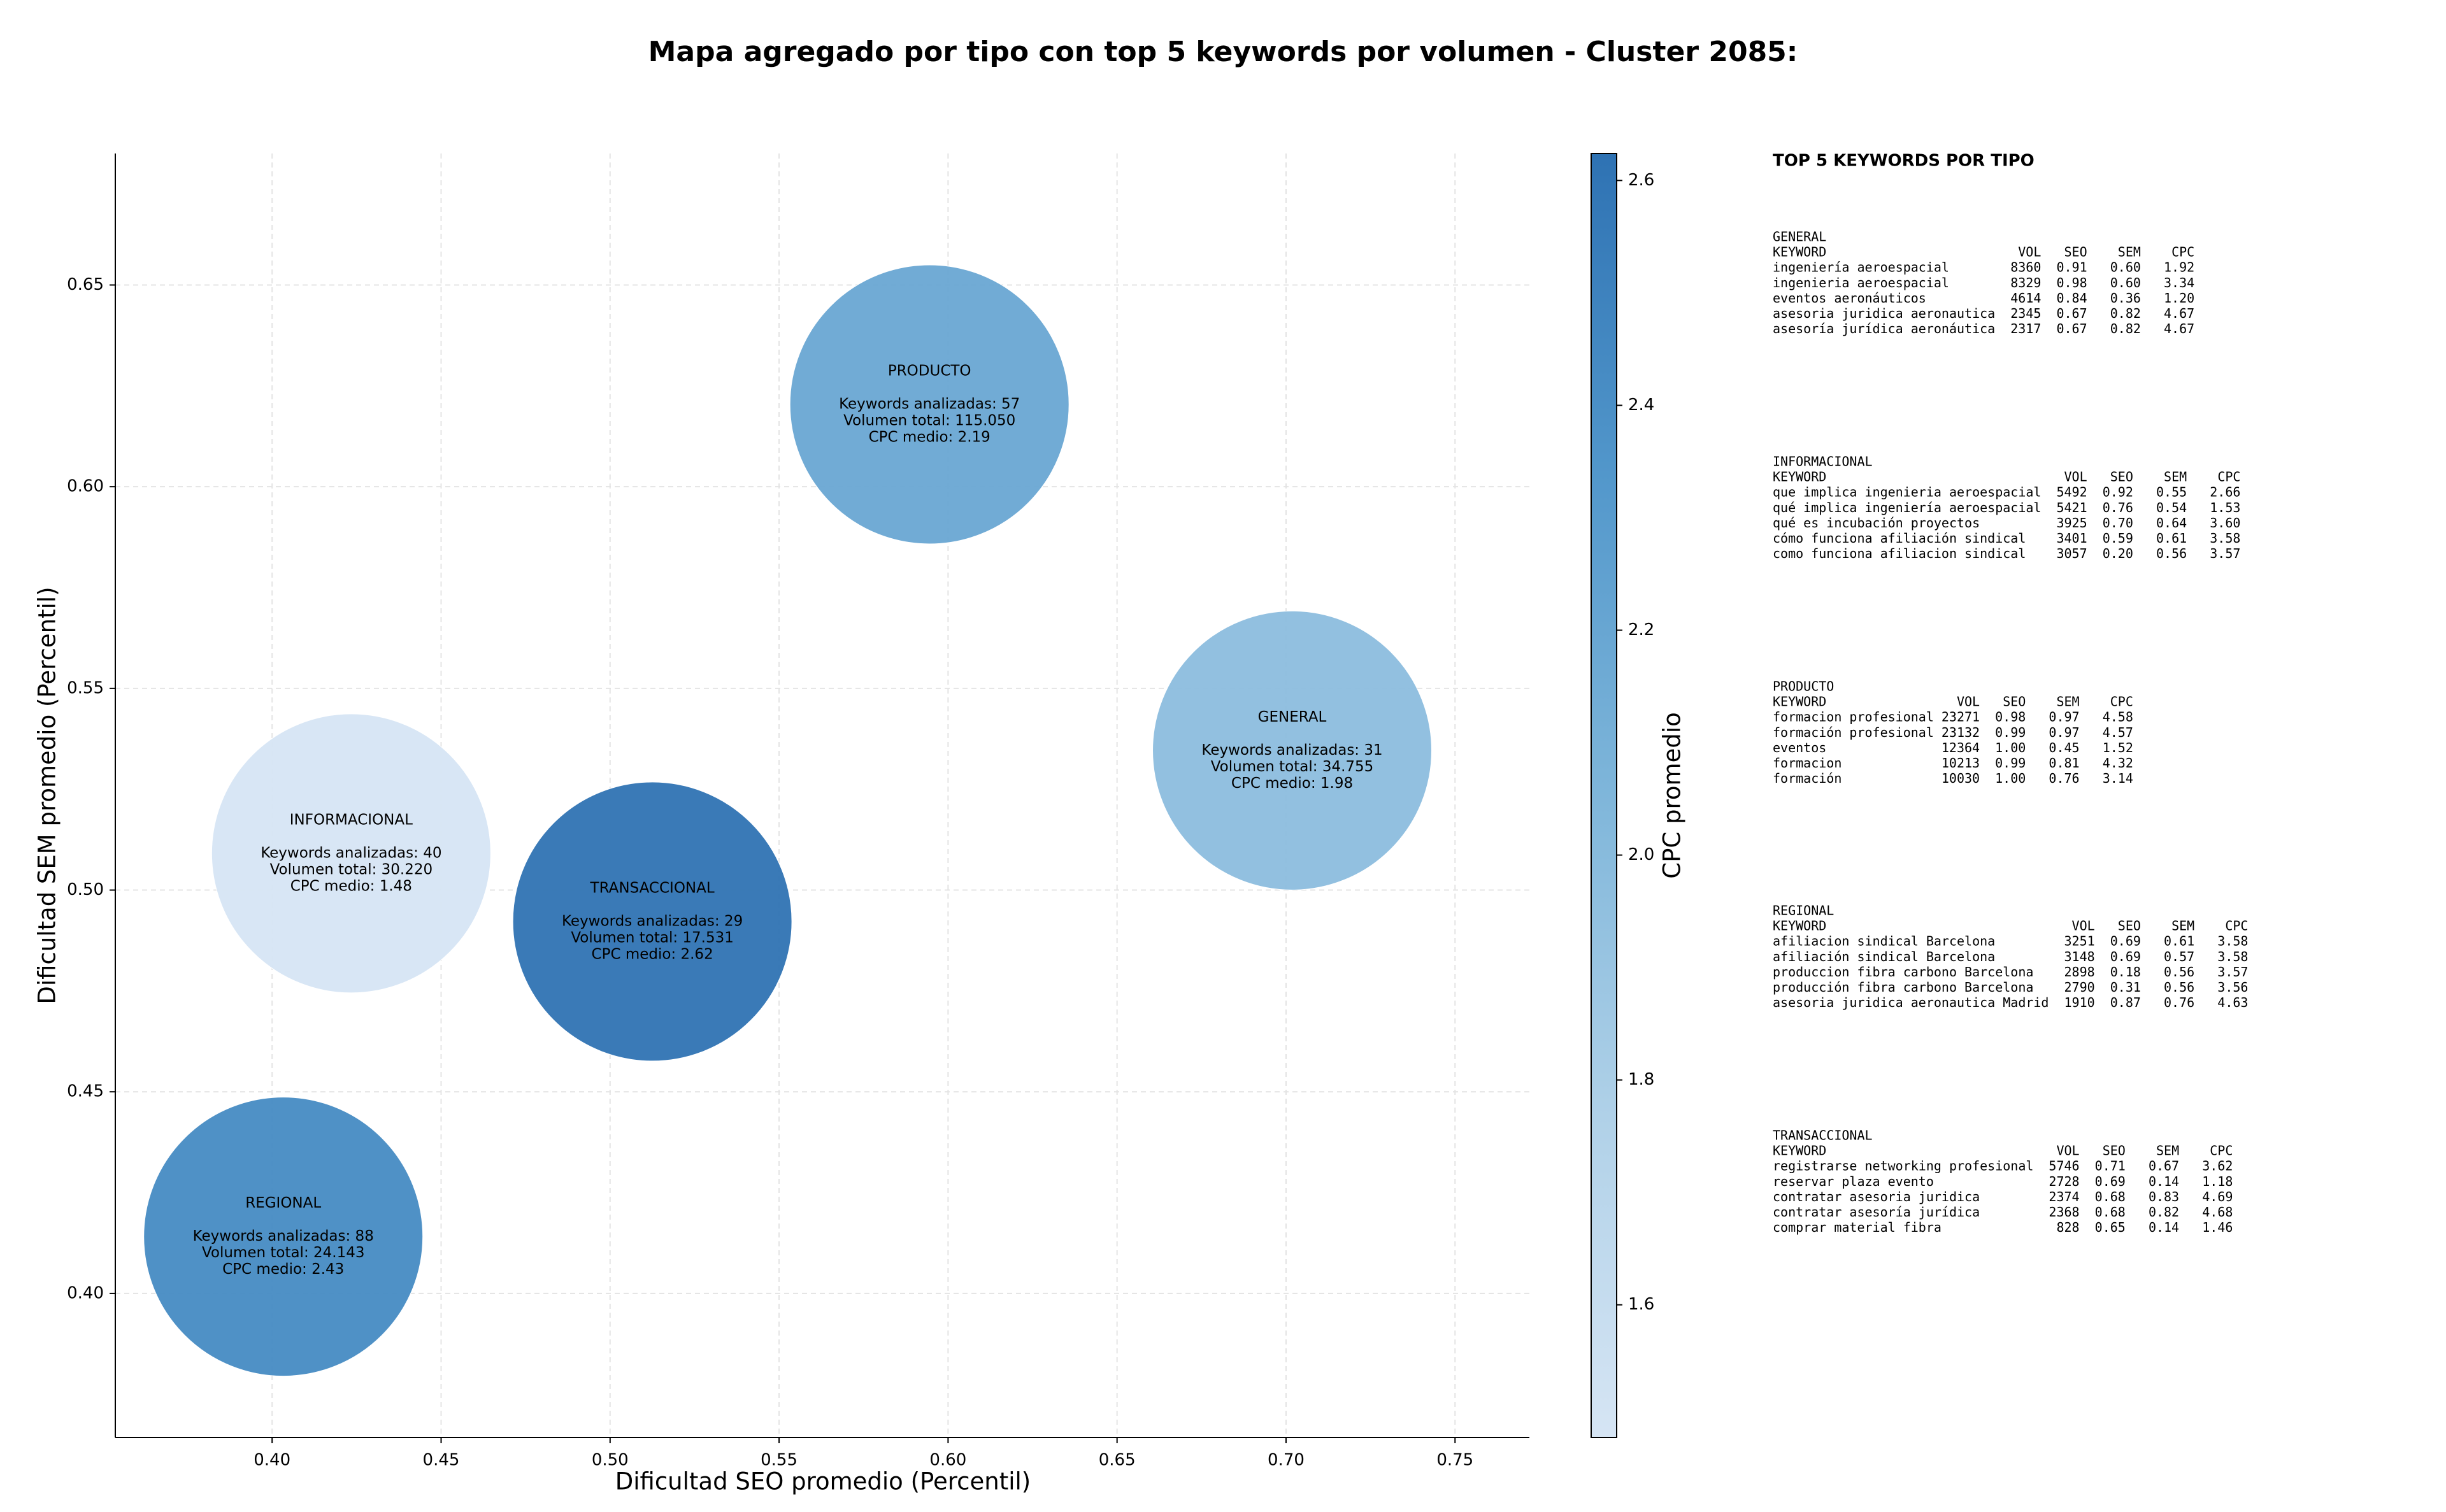  What do you see at coordinates (1961, 747) in the screenshot?
I see `table-cell: 12364` at bounding box center [1961, 747].